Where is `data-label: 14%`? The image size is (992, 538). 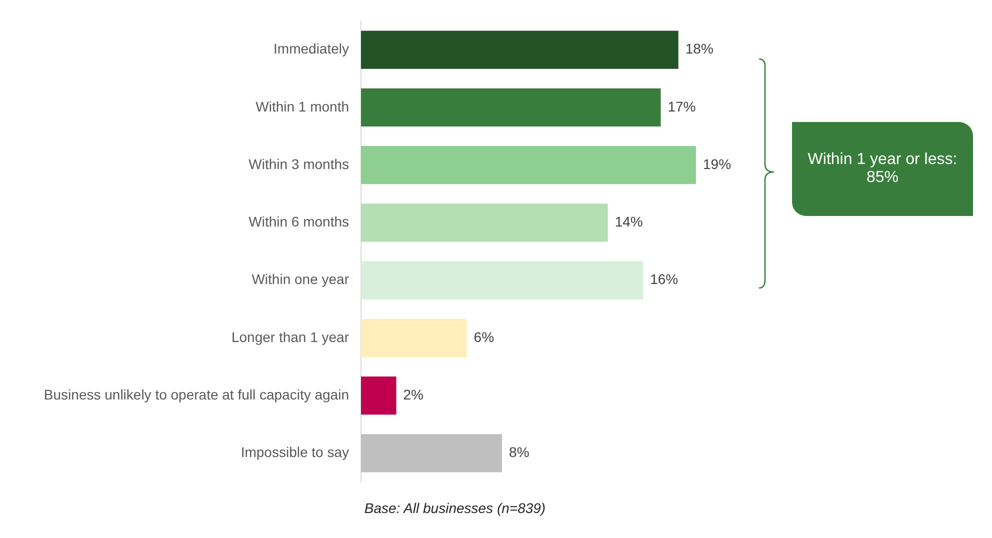 data-label: 14% is located at coordinates (628, 222).